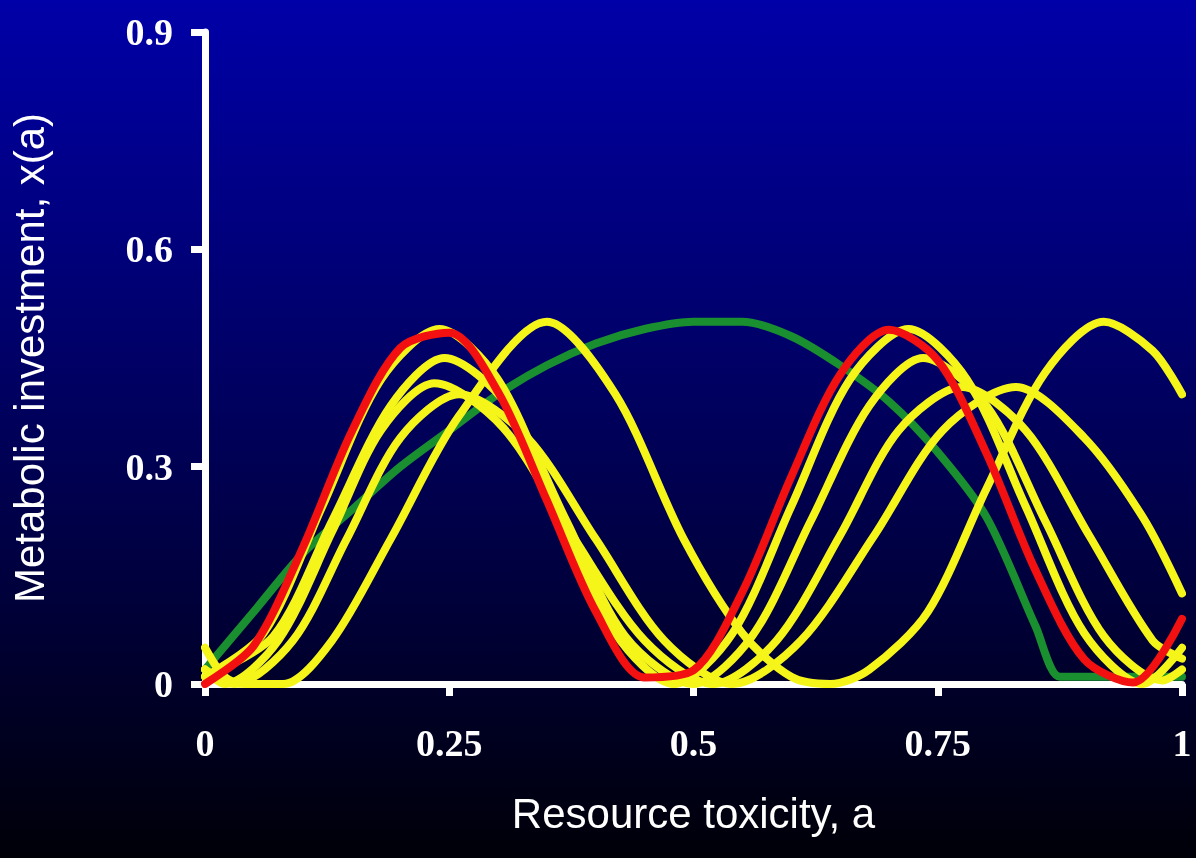  Describe the element at coordinates (149, 249) in the screenshot. I see `y-tick-label: 0.6` at that location.